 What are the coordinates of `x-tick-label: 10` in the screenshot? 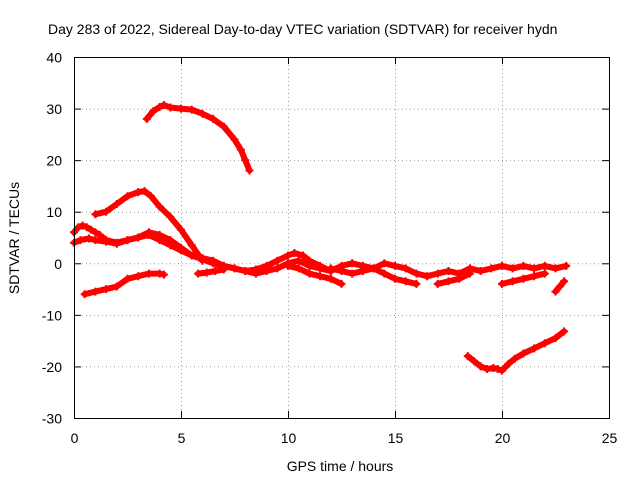 It's located at (289, 438).